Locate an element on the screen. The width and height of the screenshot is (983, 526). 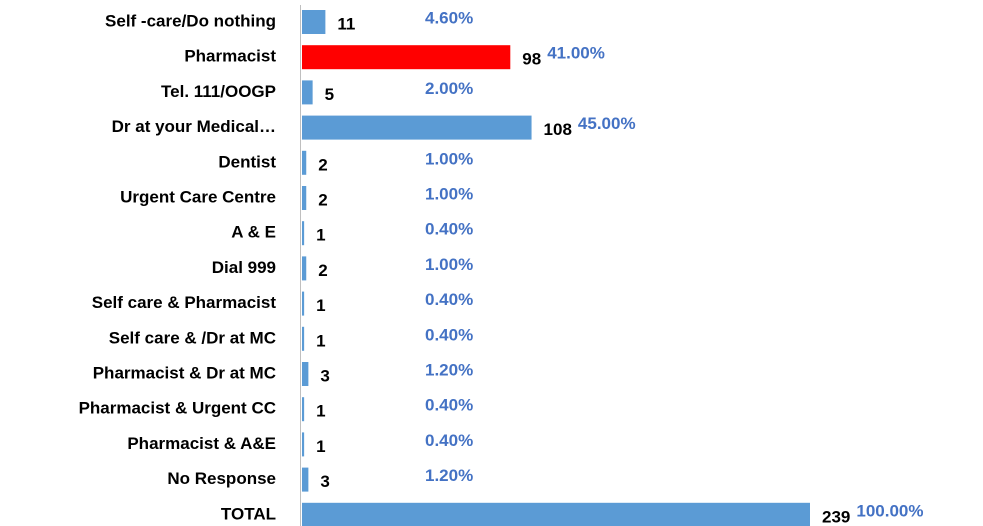
category-label: Self care & /Dr at MC is located at coordinates (192, 337).